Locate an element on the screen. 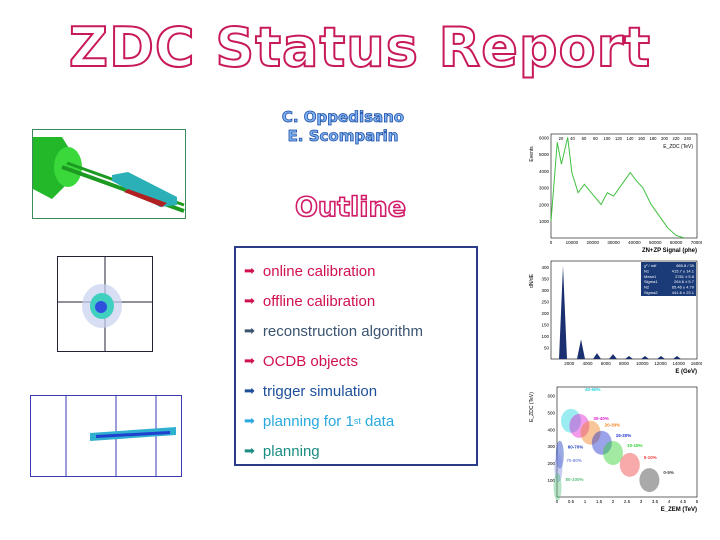 The image size is (720, 540). x-tick-label: 16000 is located at coordinates (696, 363).